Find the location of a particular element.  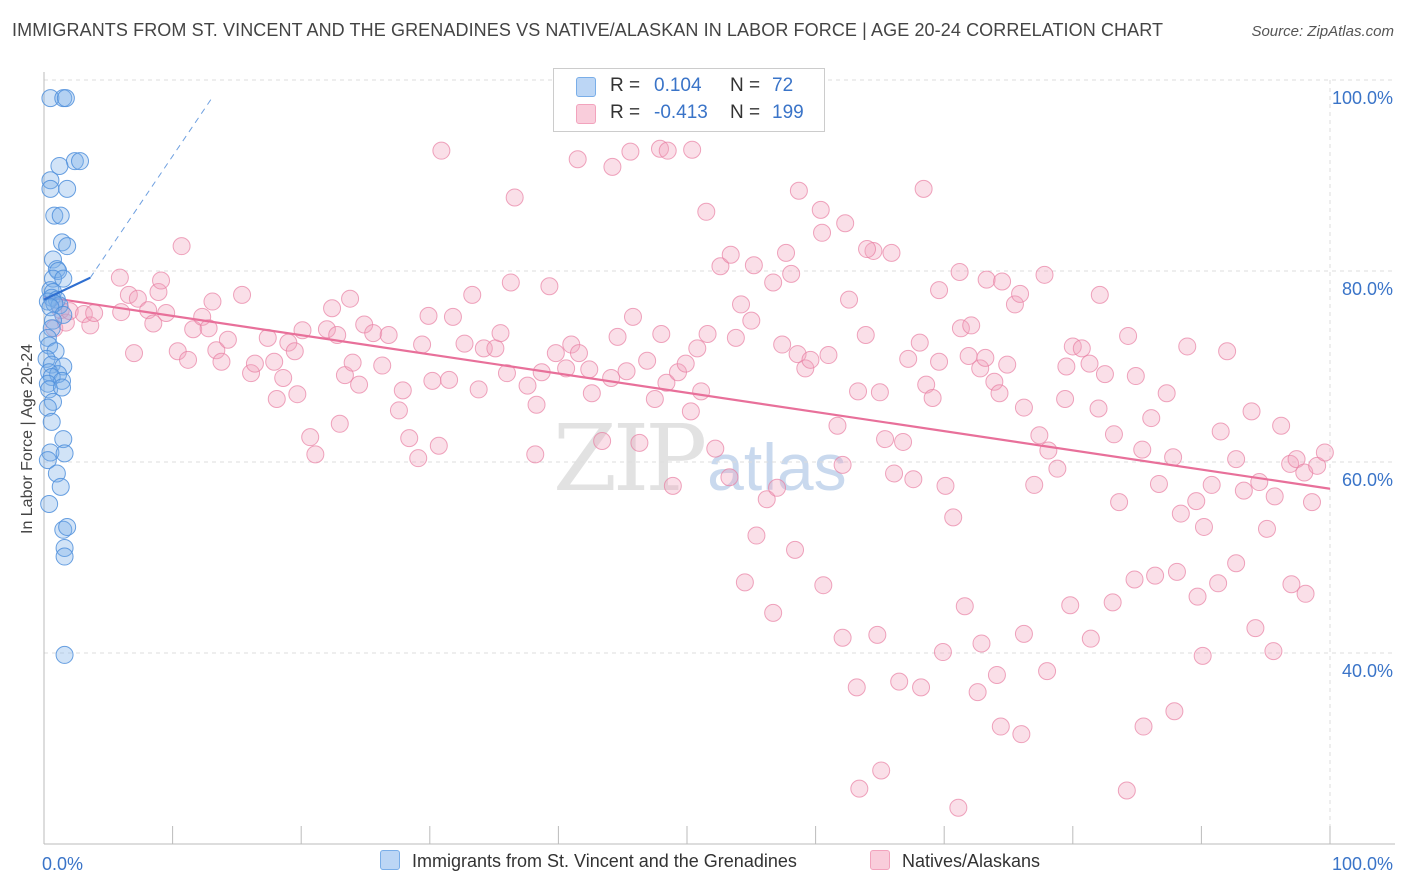

y-tick-label: 80.0% is located at coordinates (1367, 289).